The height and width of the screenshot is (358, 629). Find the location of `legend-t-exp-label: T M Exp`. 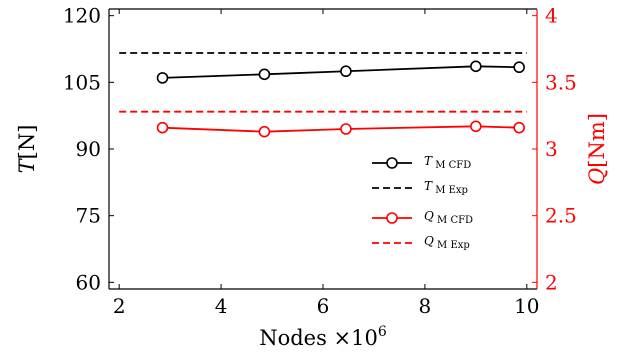

legend-t-exp-label: T M Exp is located at coordinates (446, 187).